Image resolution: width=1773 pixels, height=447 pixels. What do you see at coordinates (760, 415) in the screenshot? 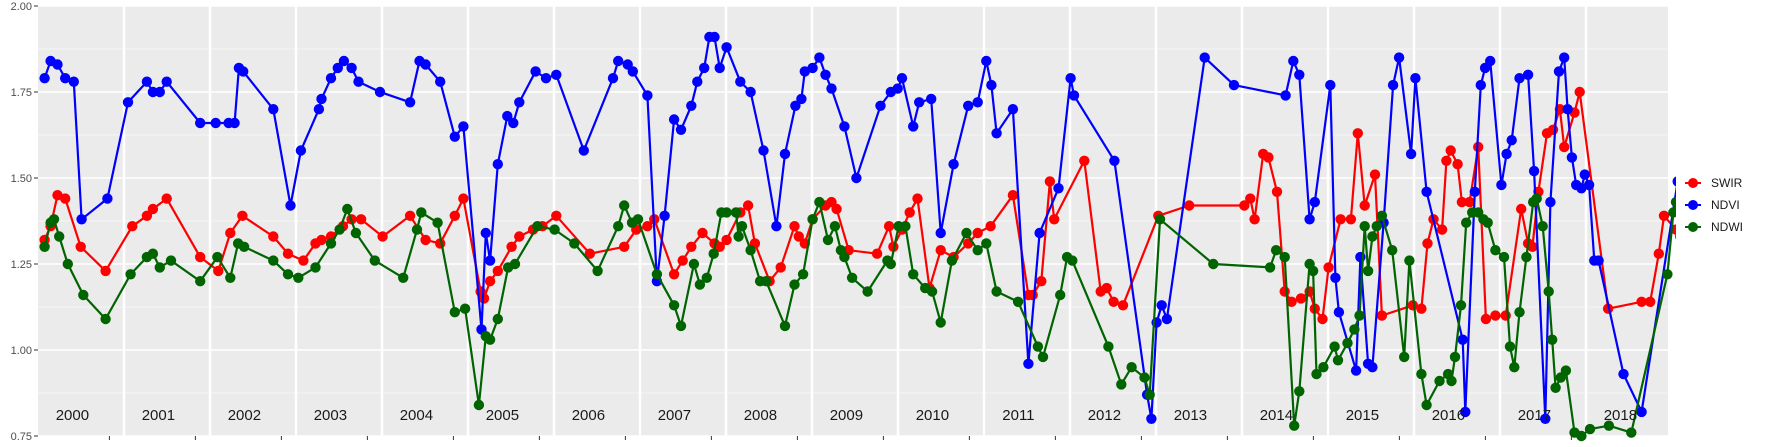
I see `year-label: 2008` at bounding box center [760, 415].